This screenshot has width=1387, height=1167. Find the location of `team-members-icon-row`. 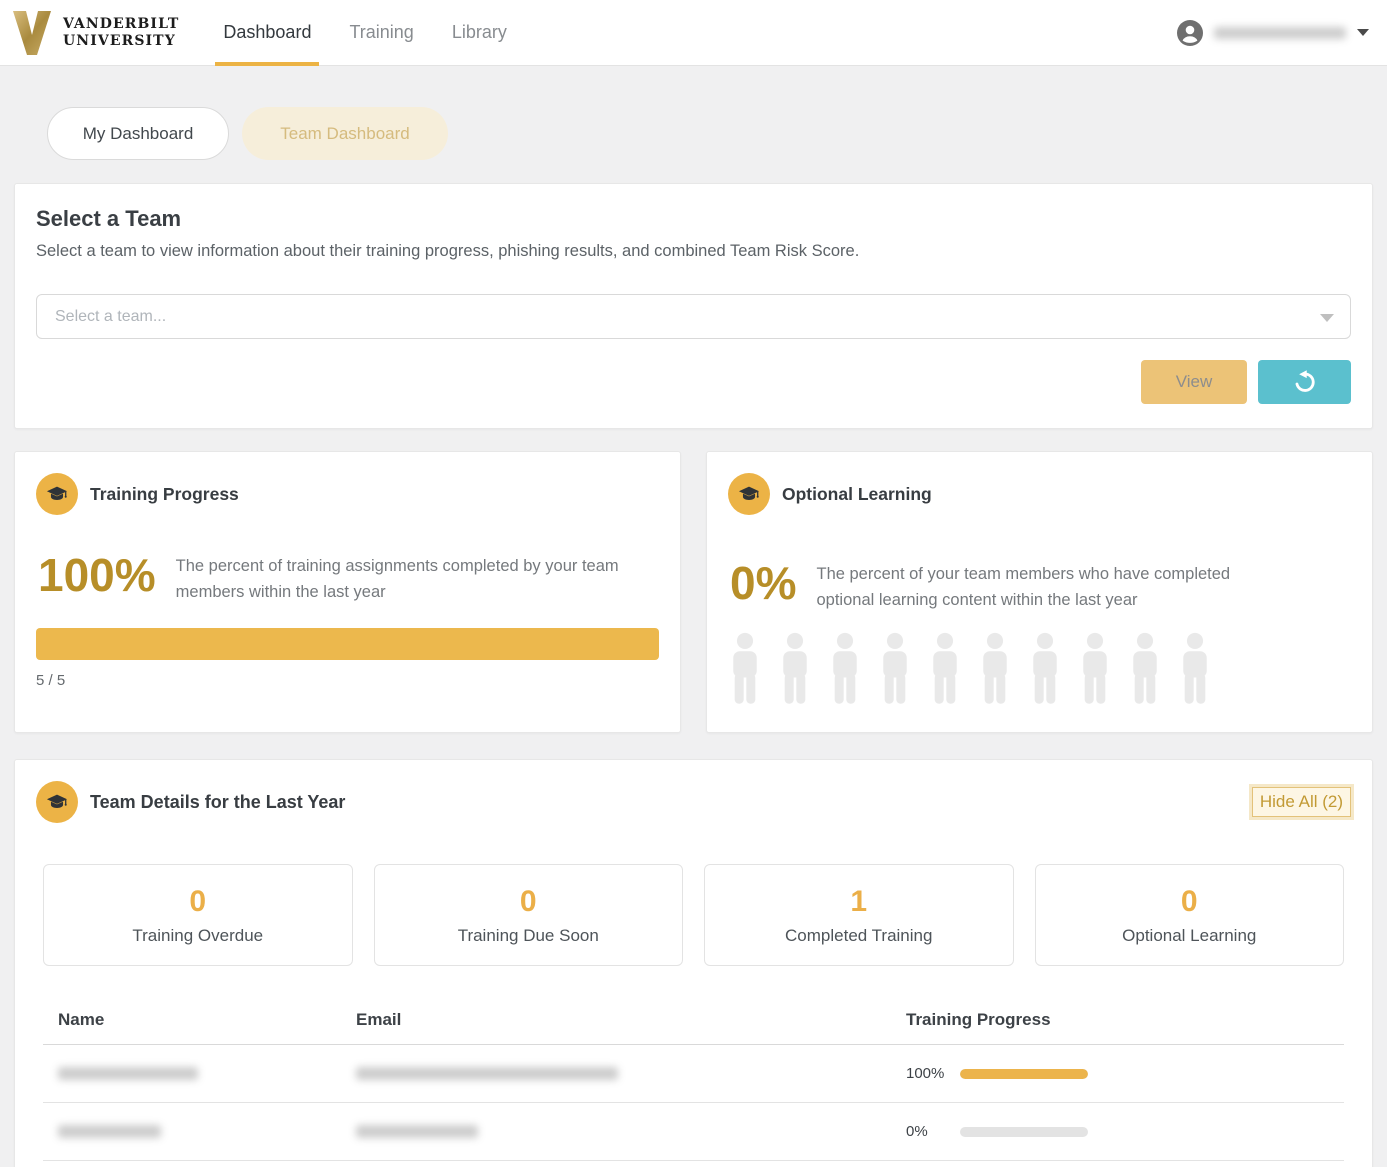

team-members-icon-row is located at coordinates (1039, 669).